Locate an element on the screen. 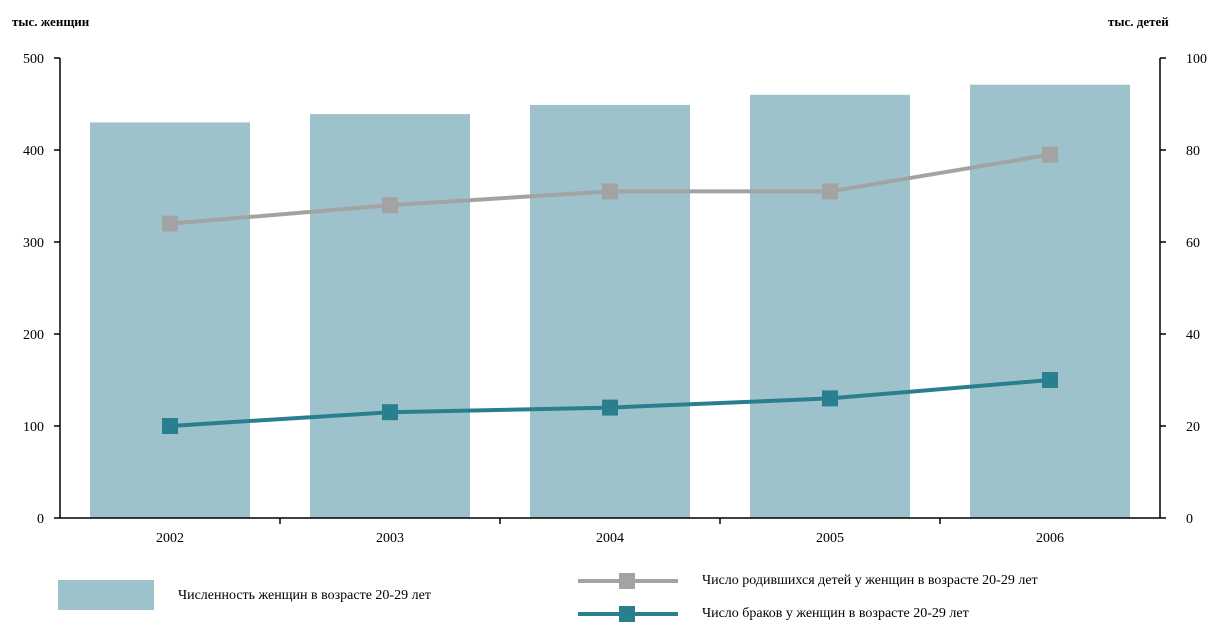  y-right-tick-label: 60 is located at coordinates (1193, 243).